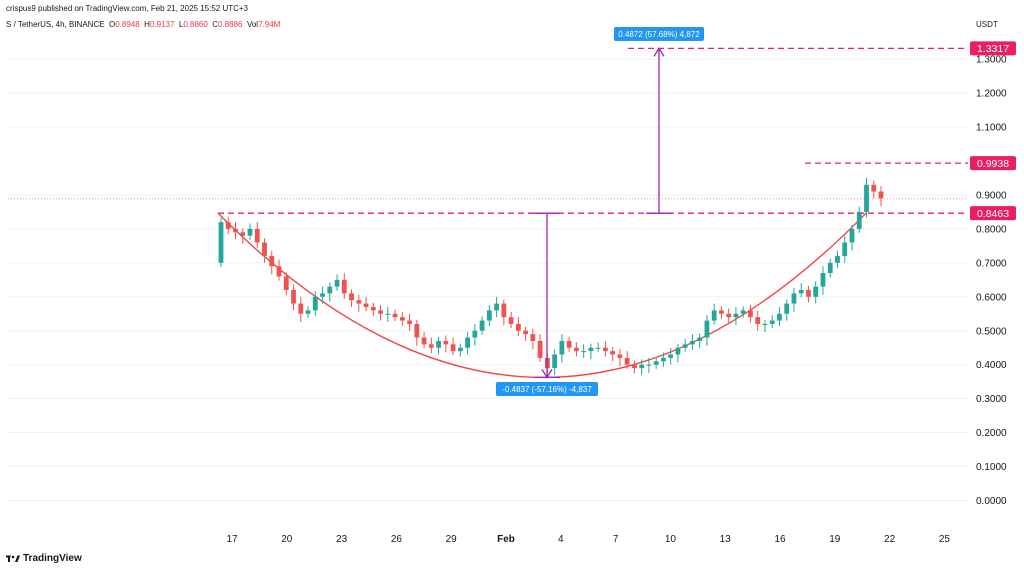  I want to click on y-tick-label: 0.2000, so click(991, 433).